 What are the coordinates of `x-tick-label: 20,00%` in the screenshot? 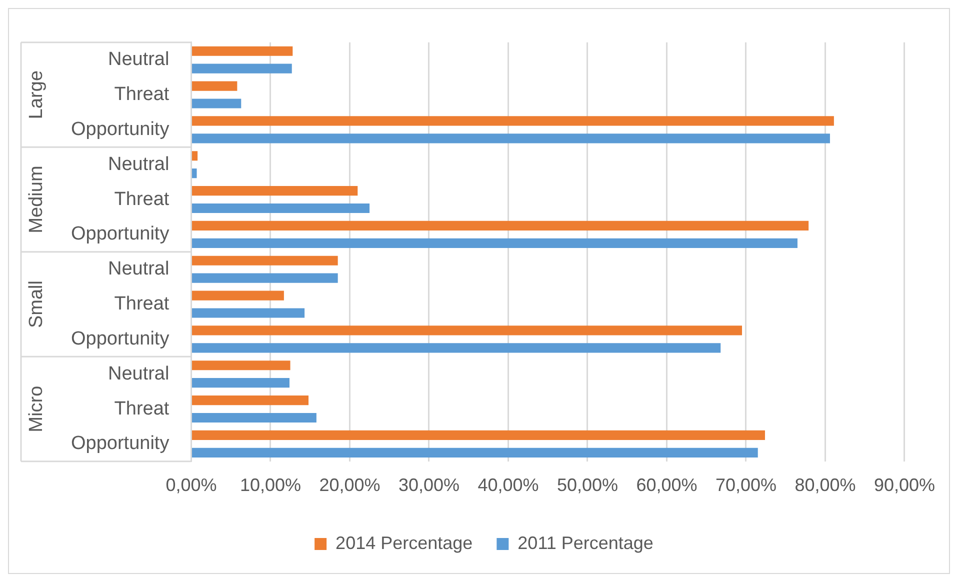 It's located at (349, 485).